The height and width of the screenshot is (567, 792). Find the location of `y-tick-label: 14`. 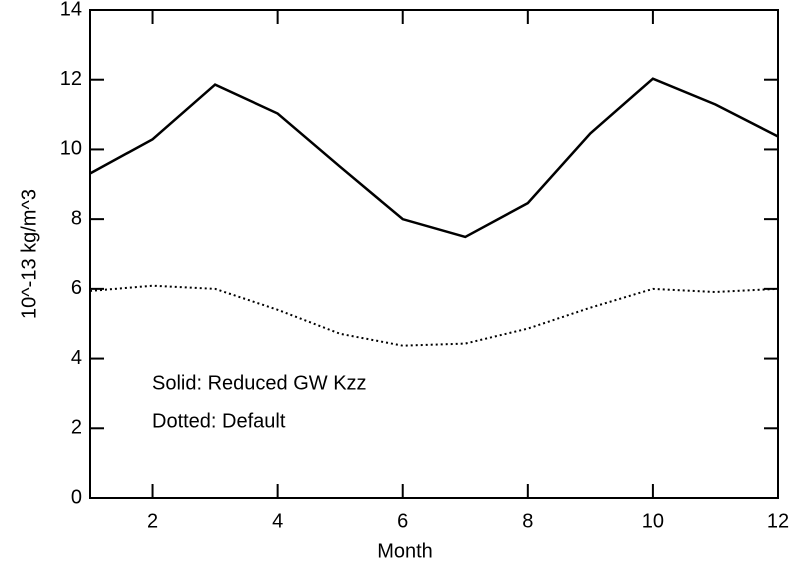

y-tick-label: 14 is located at coordinates (71, 10).